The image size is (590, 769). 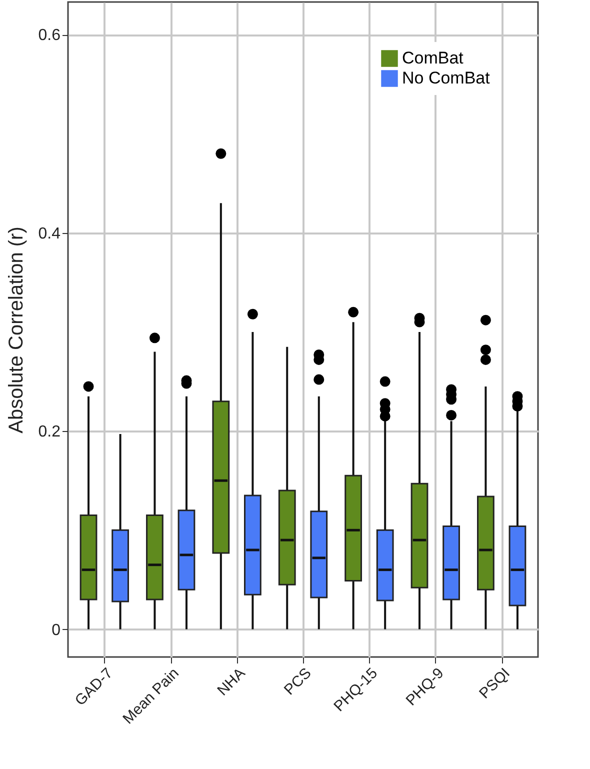 I want to click on y-axis-title: Absolute Correlation (r), so click(x=16, y=330).